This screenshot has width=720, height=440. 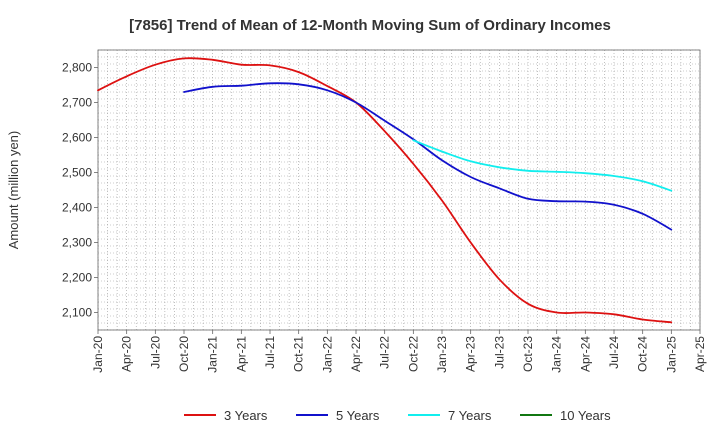 I want to click on x-tick-label: Jul-24, so click(x=614, y=352).